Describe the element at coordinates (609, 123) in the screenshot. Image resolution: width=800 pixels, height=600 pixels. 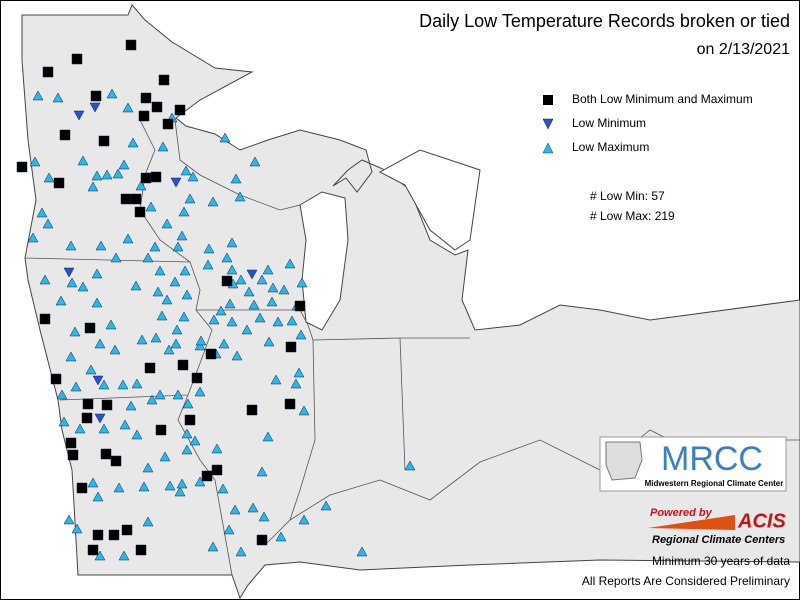
I see `legend-label: Low Minimum` at that location.